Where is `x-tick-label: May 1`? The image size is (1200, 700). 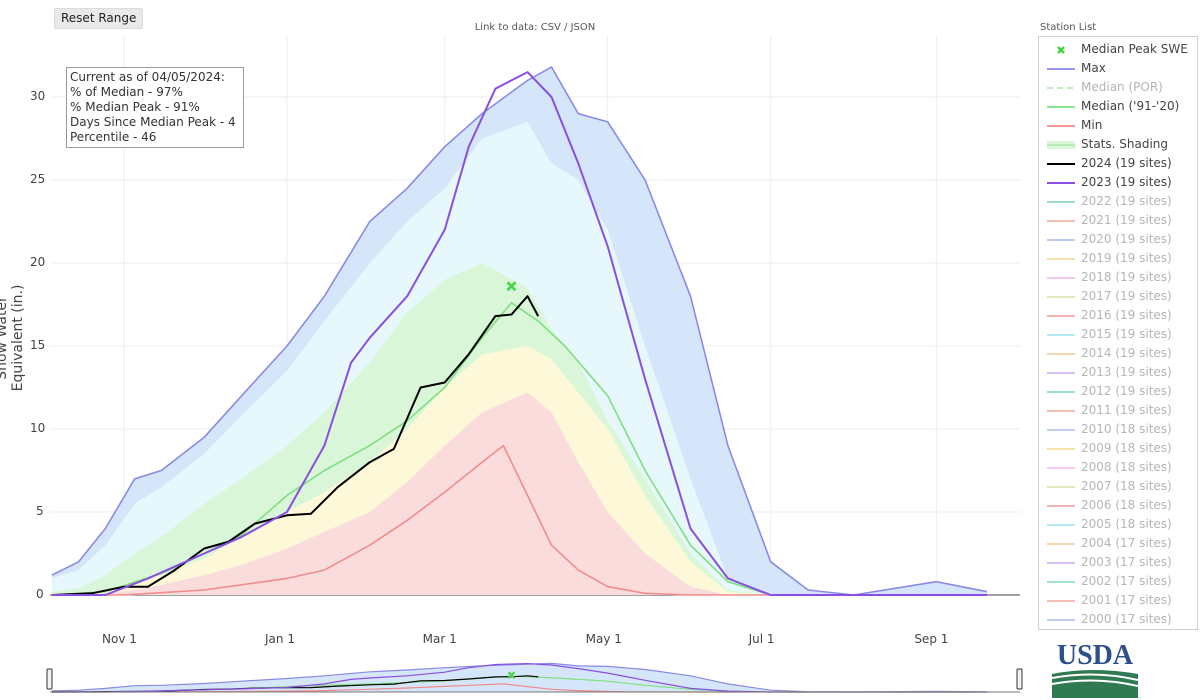
x-tick-label: May 1 is located at coordinates (603, 639).